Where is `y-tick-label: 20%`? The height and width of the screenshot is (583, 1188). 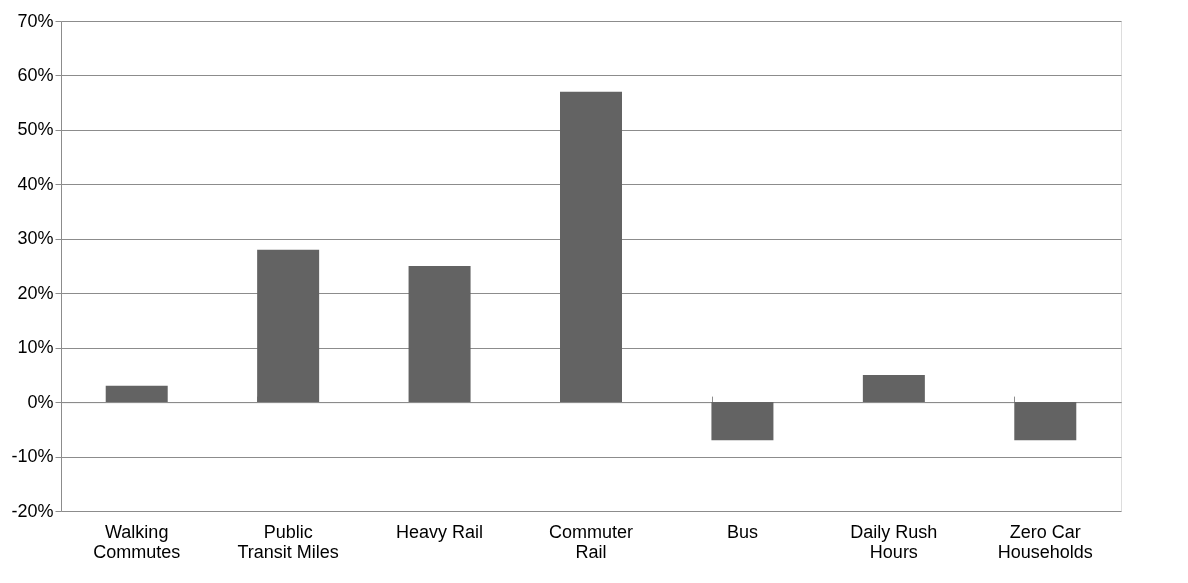
y-tick-label: 20% is located at coordinates (35, 292).